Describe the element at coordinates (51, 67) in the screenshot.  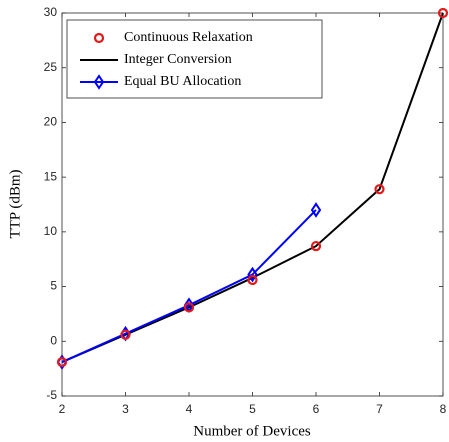
I see `y-tick-label: 25` at that location.